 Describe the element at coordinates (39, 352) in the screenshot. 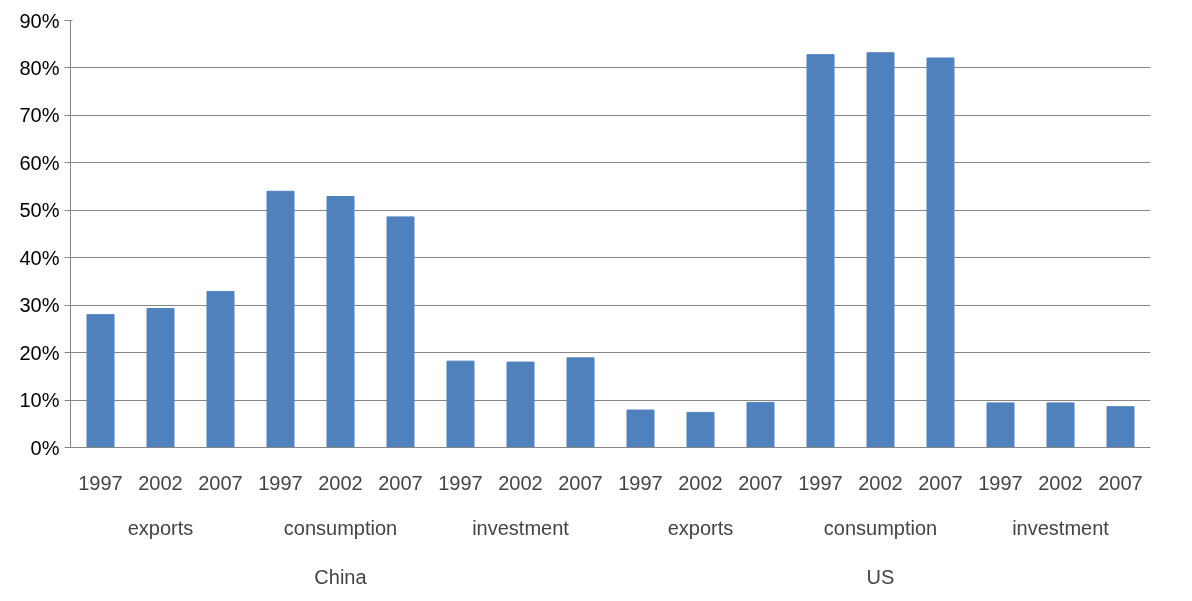

I see `y-tick-label: 20%` at that location.